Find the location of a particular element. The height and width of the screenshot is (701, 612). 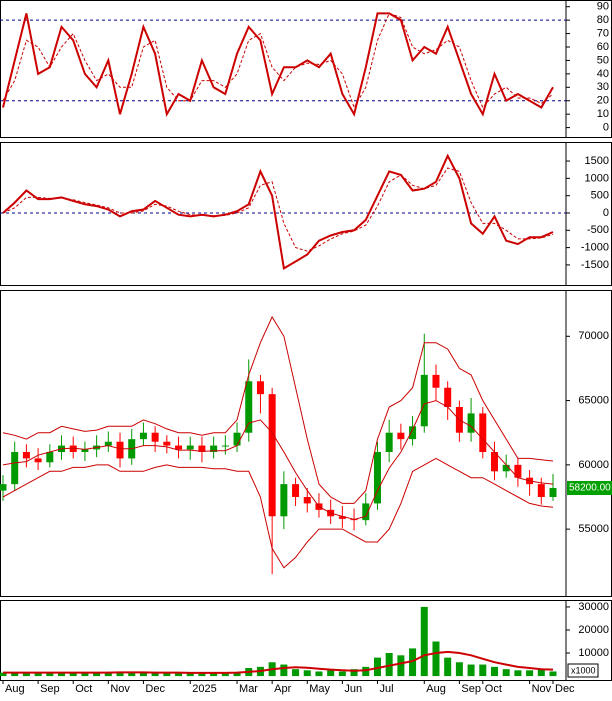

last-price-label: 58200.00 is located at coordinates (590, 488).